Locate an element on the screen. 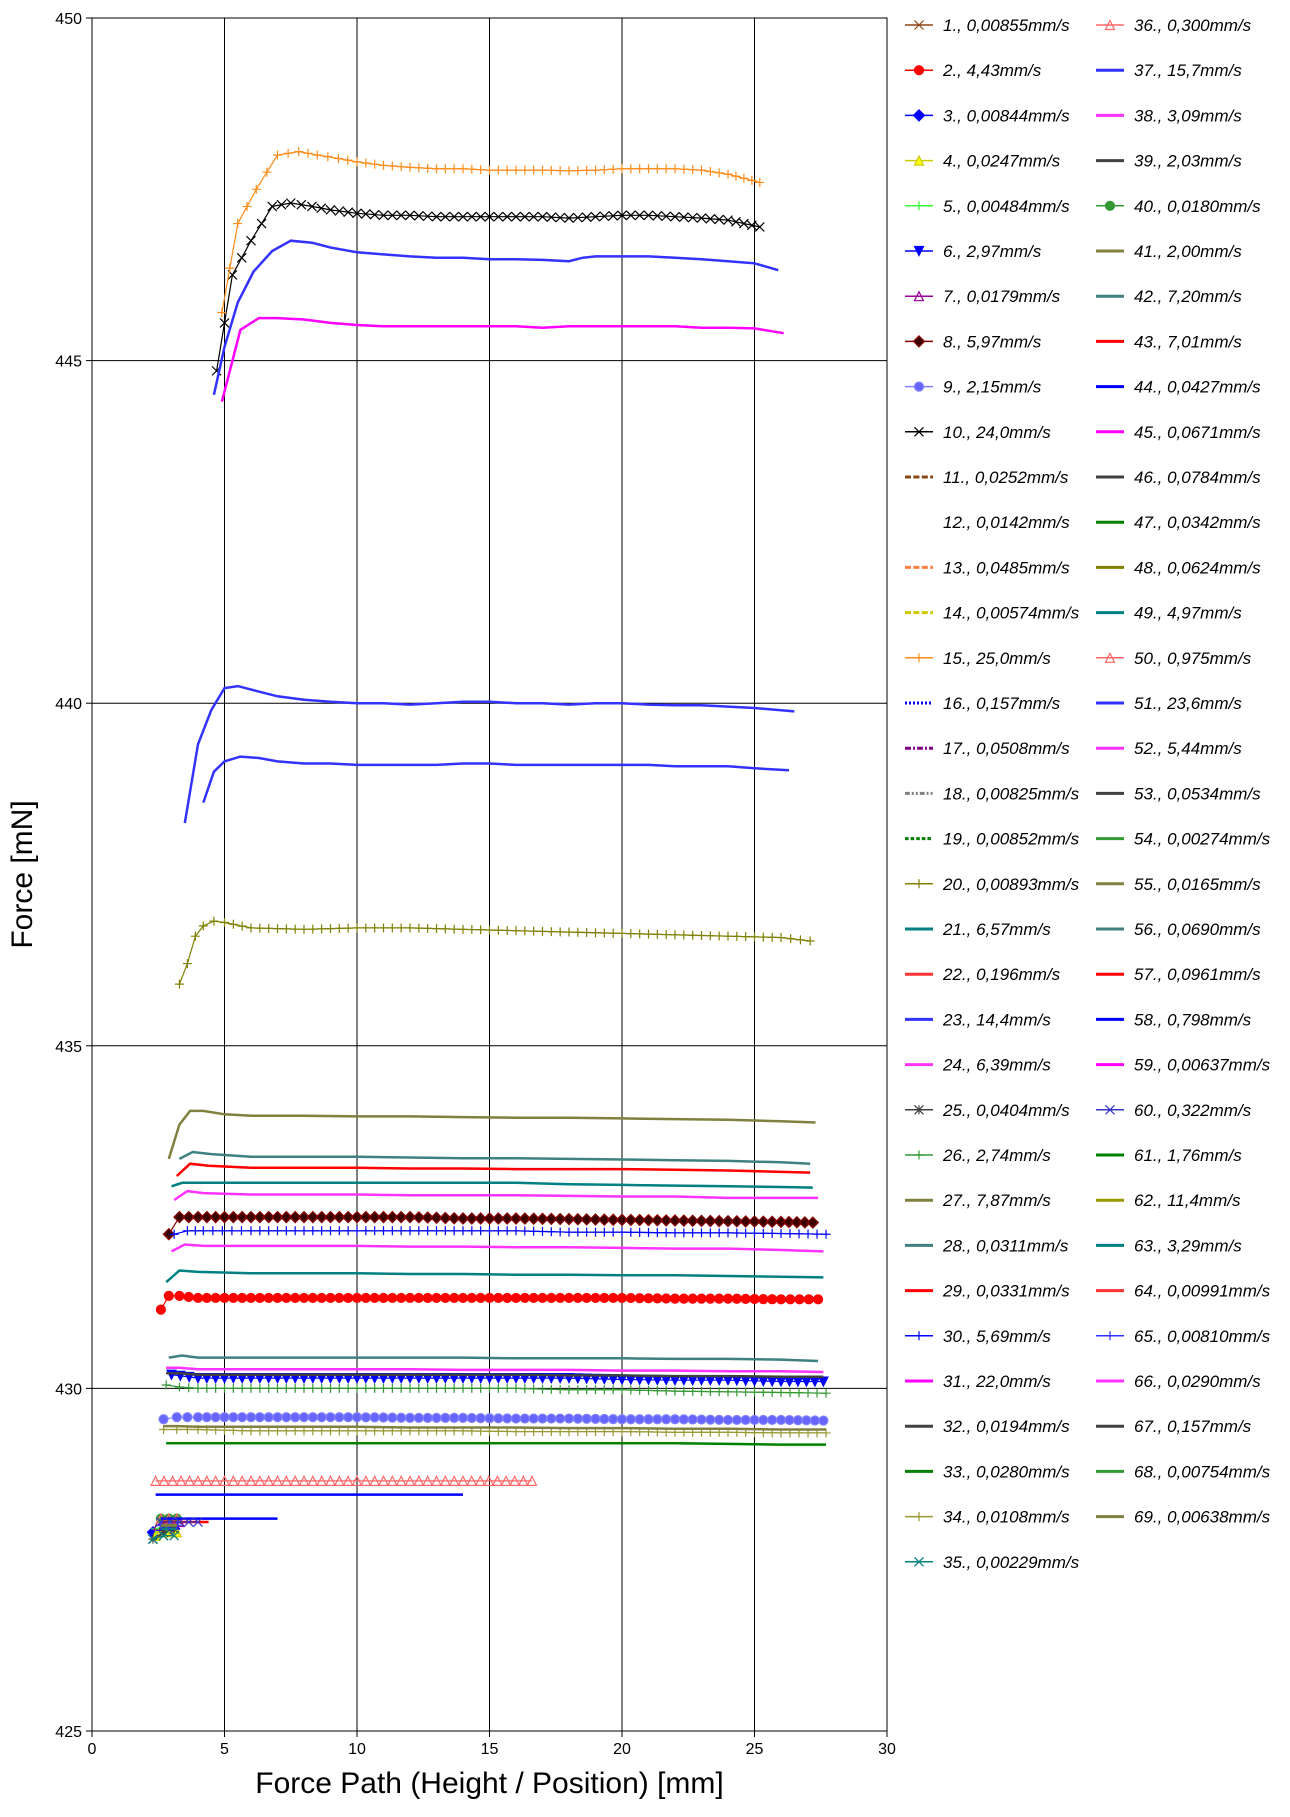  legend-label: 25., 0,0404mm/s is located at coordinates (1006, 1110).